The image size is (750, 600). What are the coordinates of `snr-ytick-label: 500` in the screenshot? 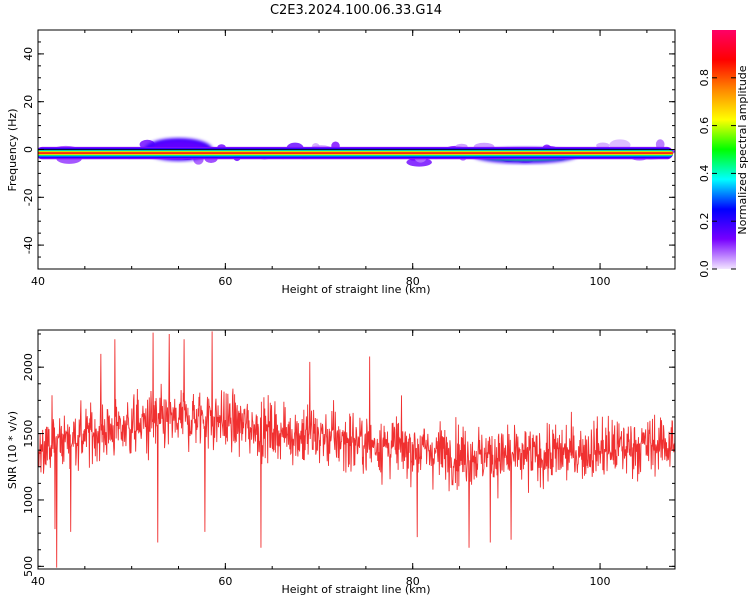 It's located at (28, 566).